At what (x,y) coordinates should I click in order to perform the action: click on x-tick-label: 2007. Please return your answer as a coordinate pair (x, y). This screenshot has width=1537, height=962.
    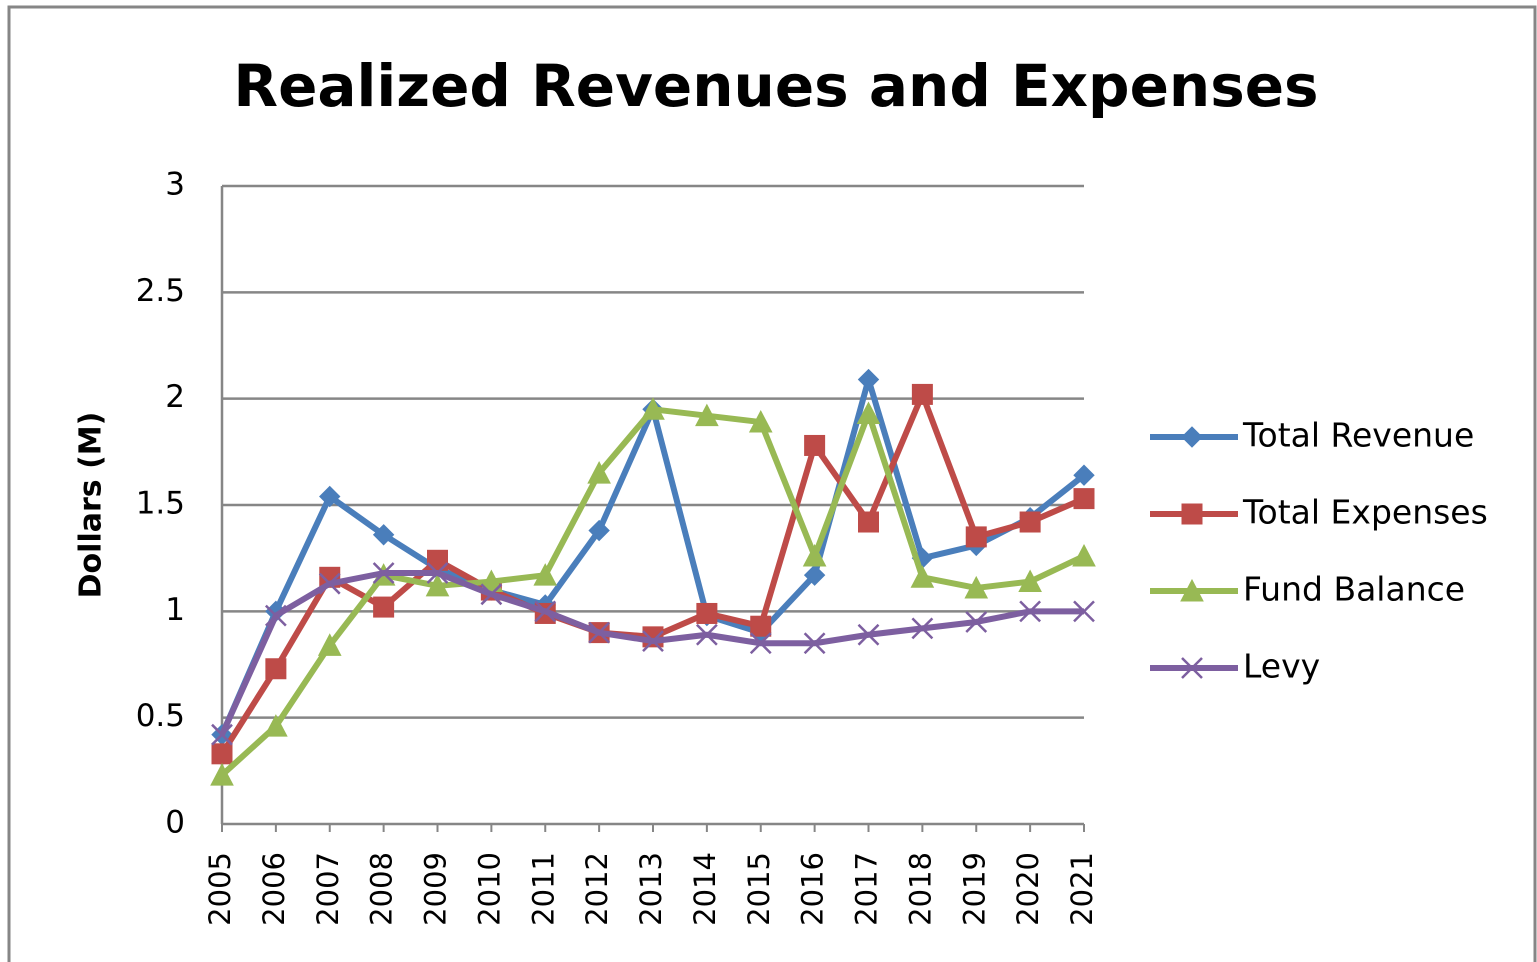
    Looking at the image, I should click on (328, 889).